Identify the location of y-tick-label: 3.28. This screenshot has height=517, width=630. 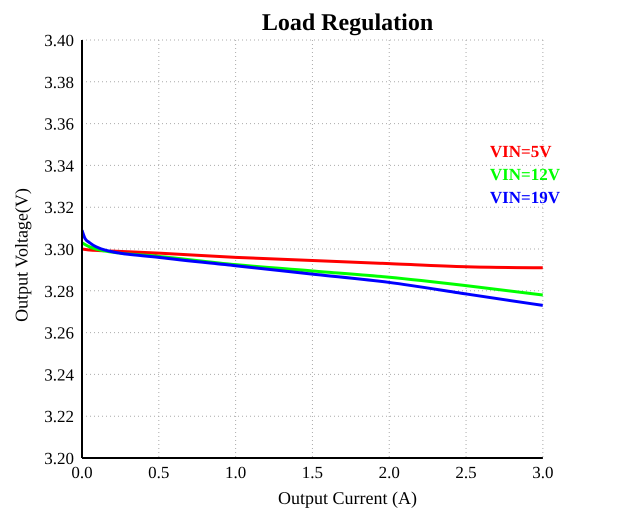
(59, 291).